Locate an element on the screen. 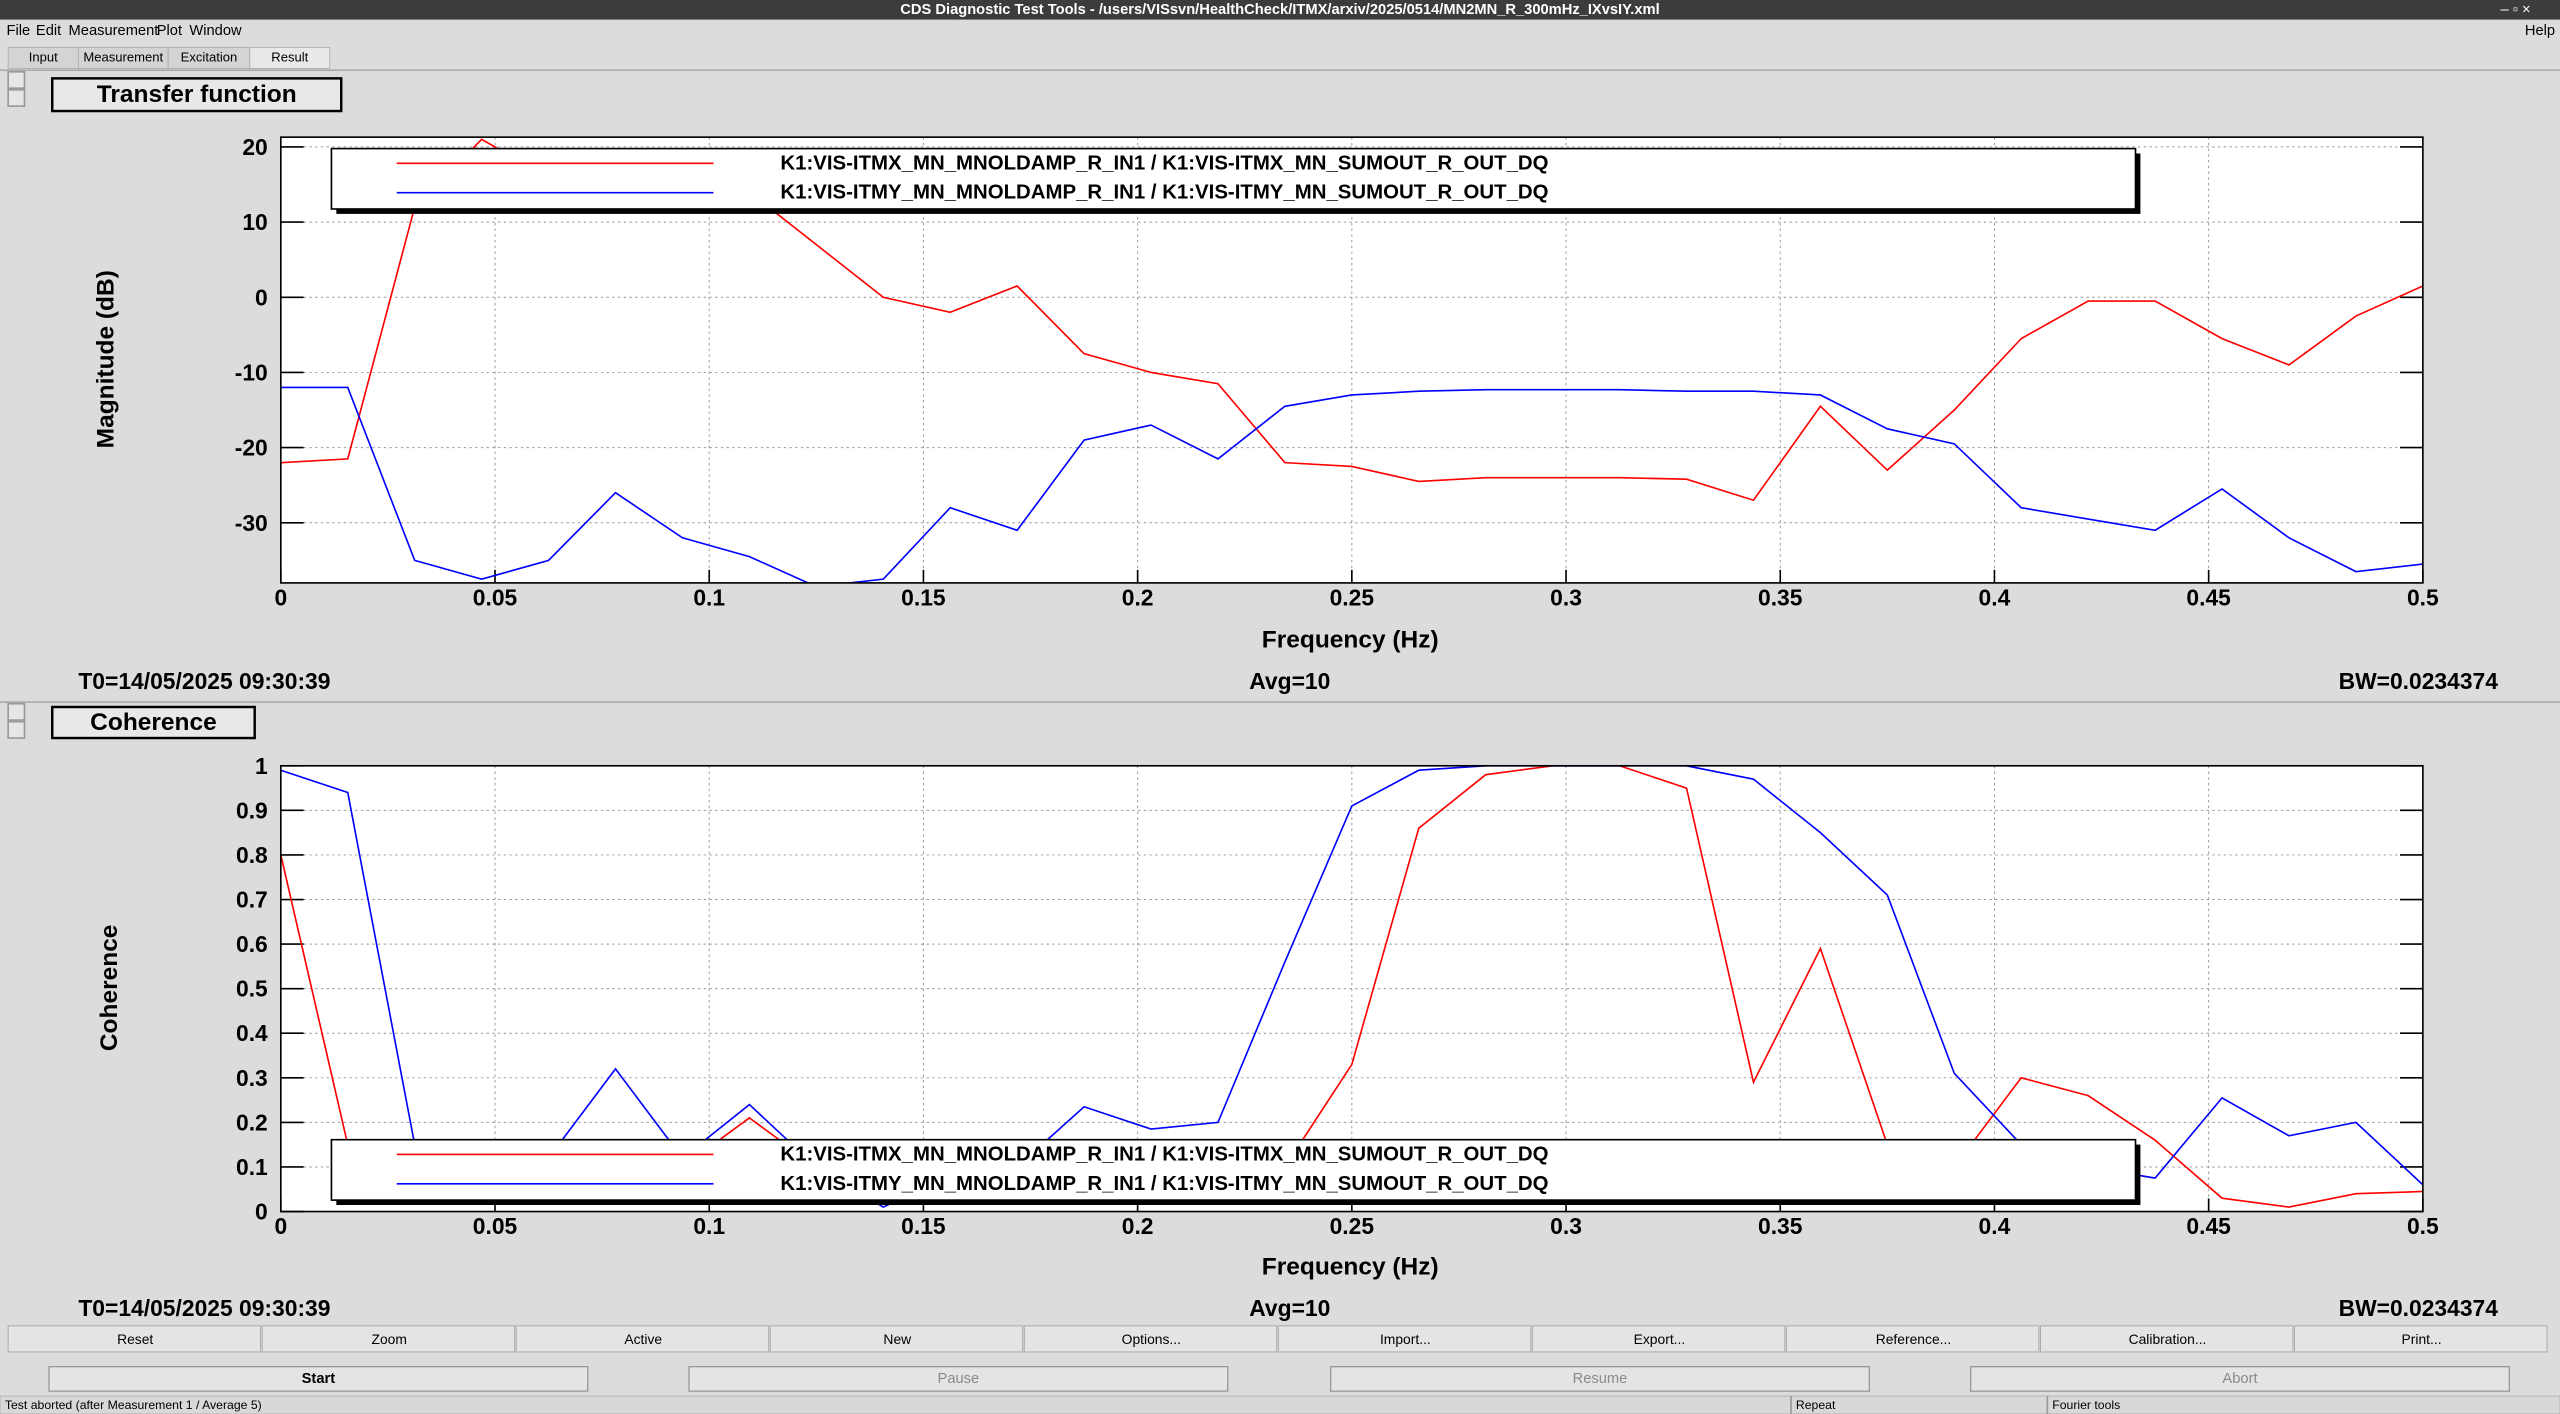 Image resolution: width=2560 pixels, height=1414 pixels. y-tick-label: 0.7 is located at coordinates (252, 900).